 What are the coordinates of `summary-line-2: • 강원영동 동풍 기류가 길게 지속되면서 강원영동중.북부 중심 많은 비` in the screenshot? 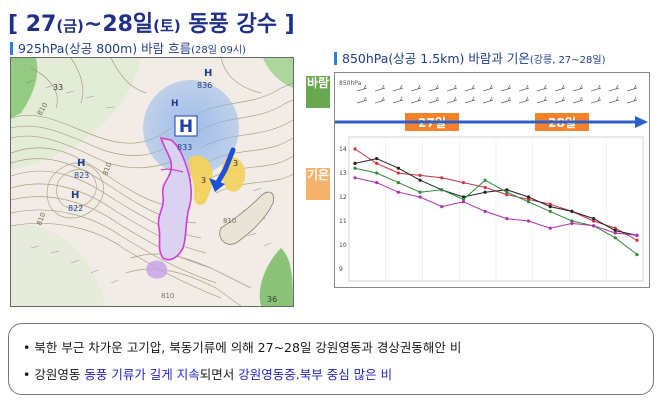 It's located at (208, 374).